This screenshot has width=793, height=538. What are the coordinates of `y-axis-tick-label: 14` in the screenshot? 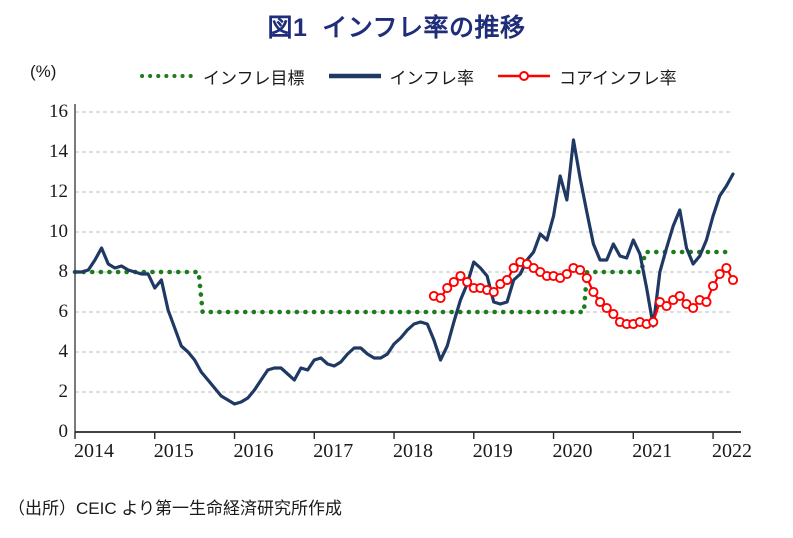 It's located at (58, 151).